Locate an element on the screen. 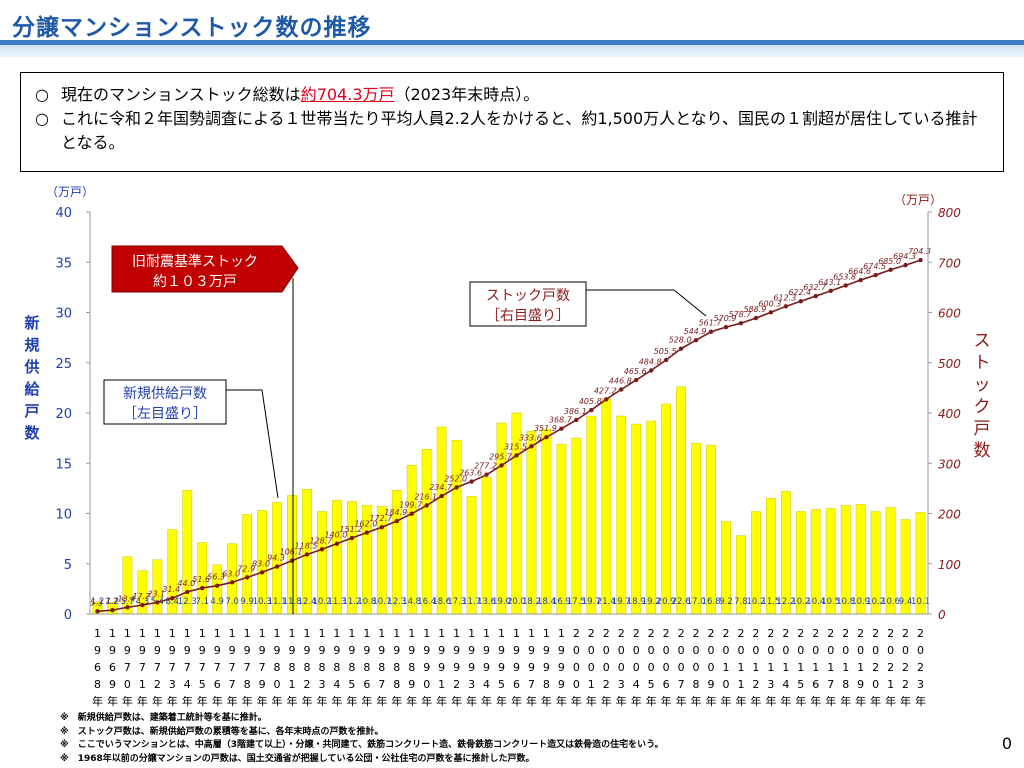  stock-data-label: 674.5 is located at coordinates (874, 266).